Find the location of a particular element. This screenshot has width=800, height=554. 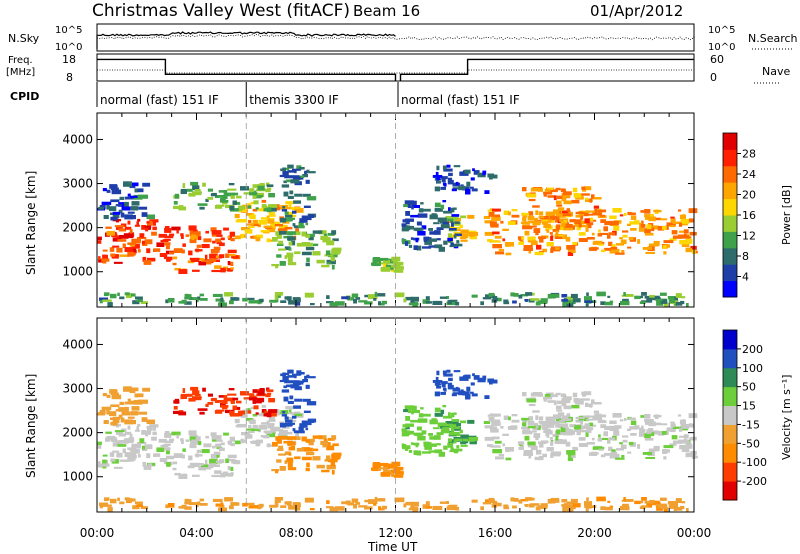

velocity-colorbar-swatch is located at coordinates (730, 340).